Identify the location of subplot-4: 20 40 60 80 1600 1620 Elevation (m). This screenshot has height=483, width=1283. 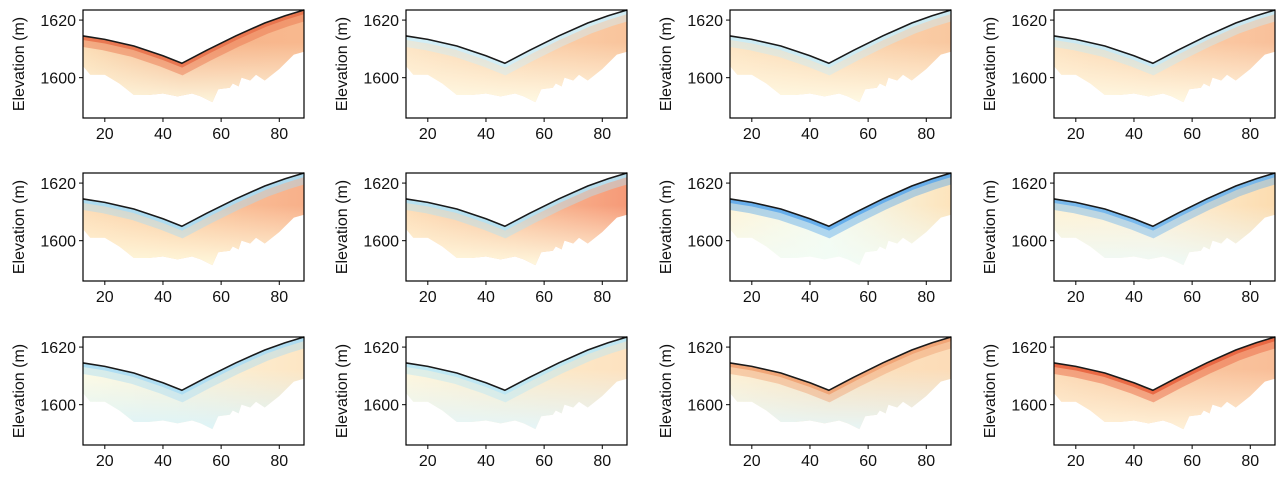
(1129, 76).